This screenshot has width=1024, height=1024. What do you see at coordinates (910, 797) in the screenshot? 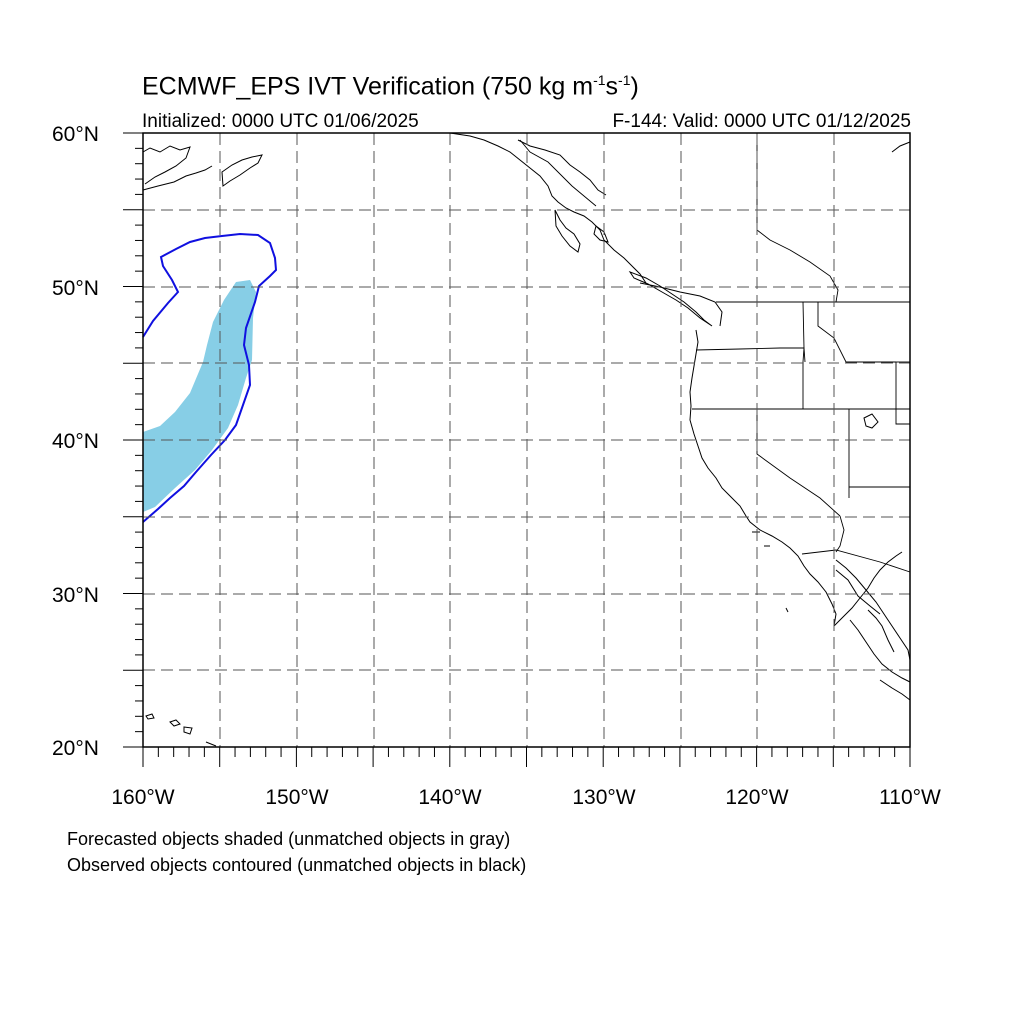
I see `lon-label: 110°W` at bounding box center [910, 797].